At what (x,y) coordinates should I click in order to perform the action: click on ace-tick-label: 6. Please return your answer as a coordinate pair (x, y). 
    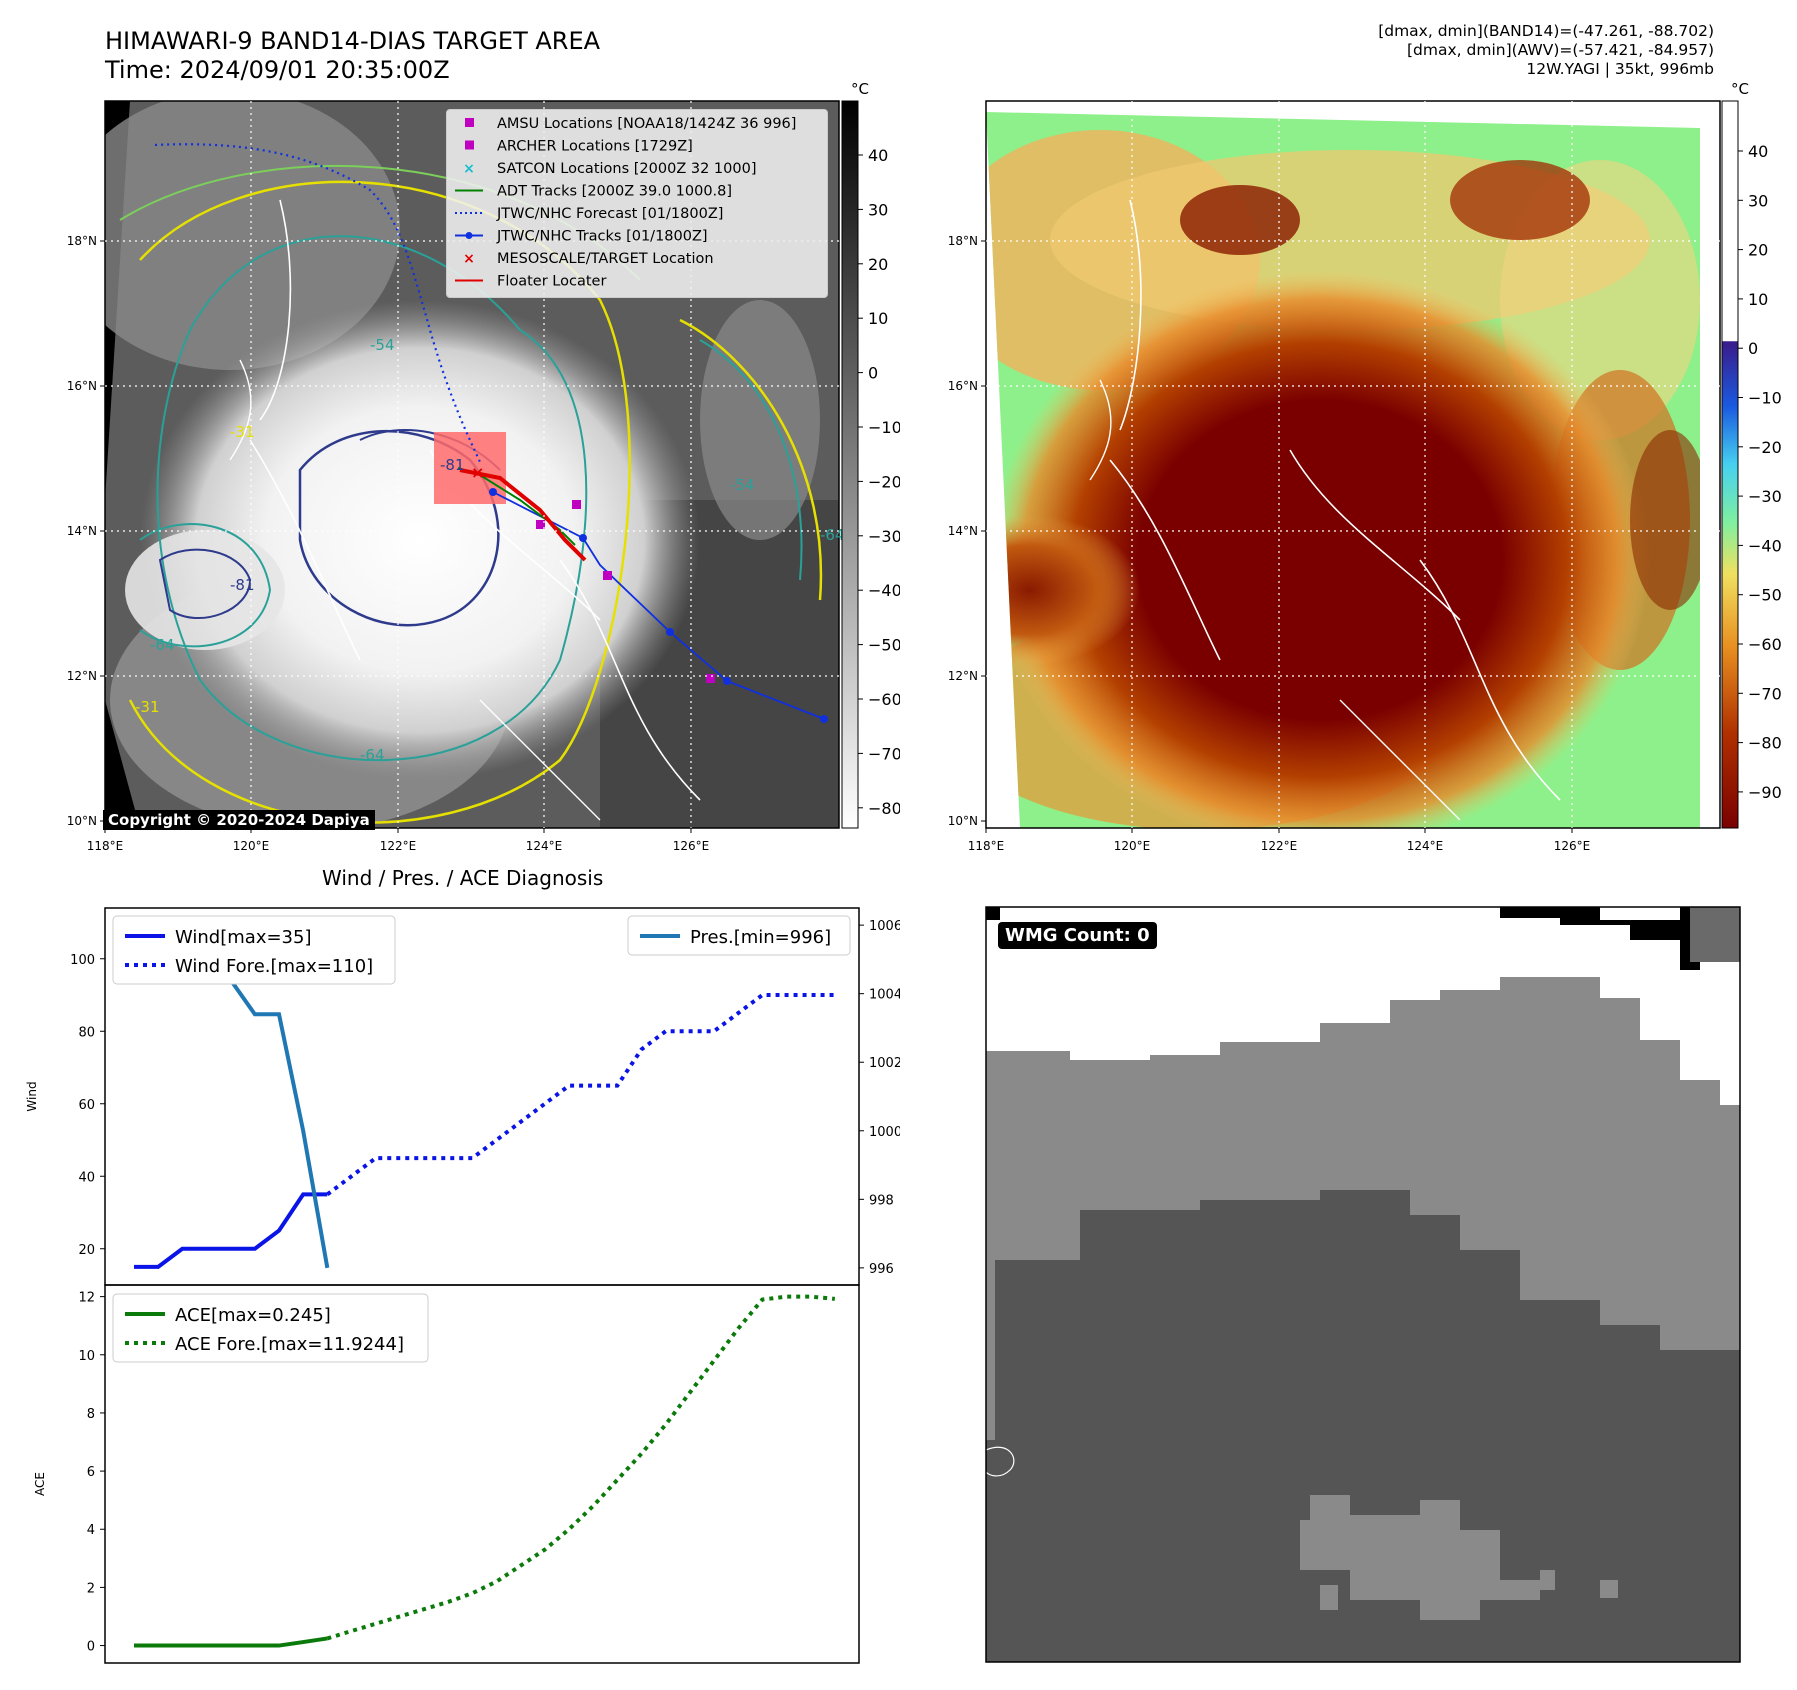
    Looking at the image, I should click on (91, 1472).